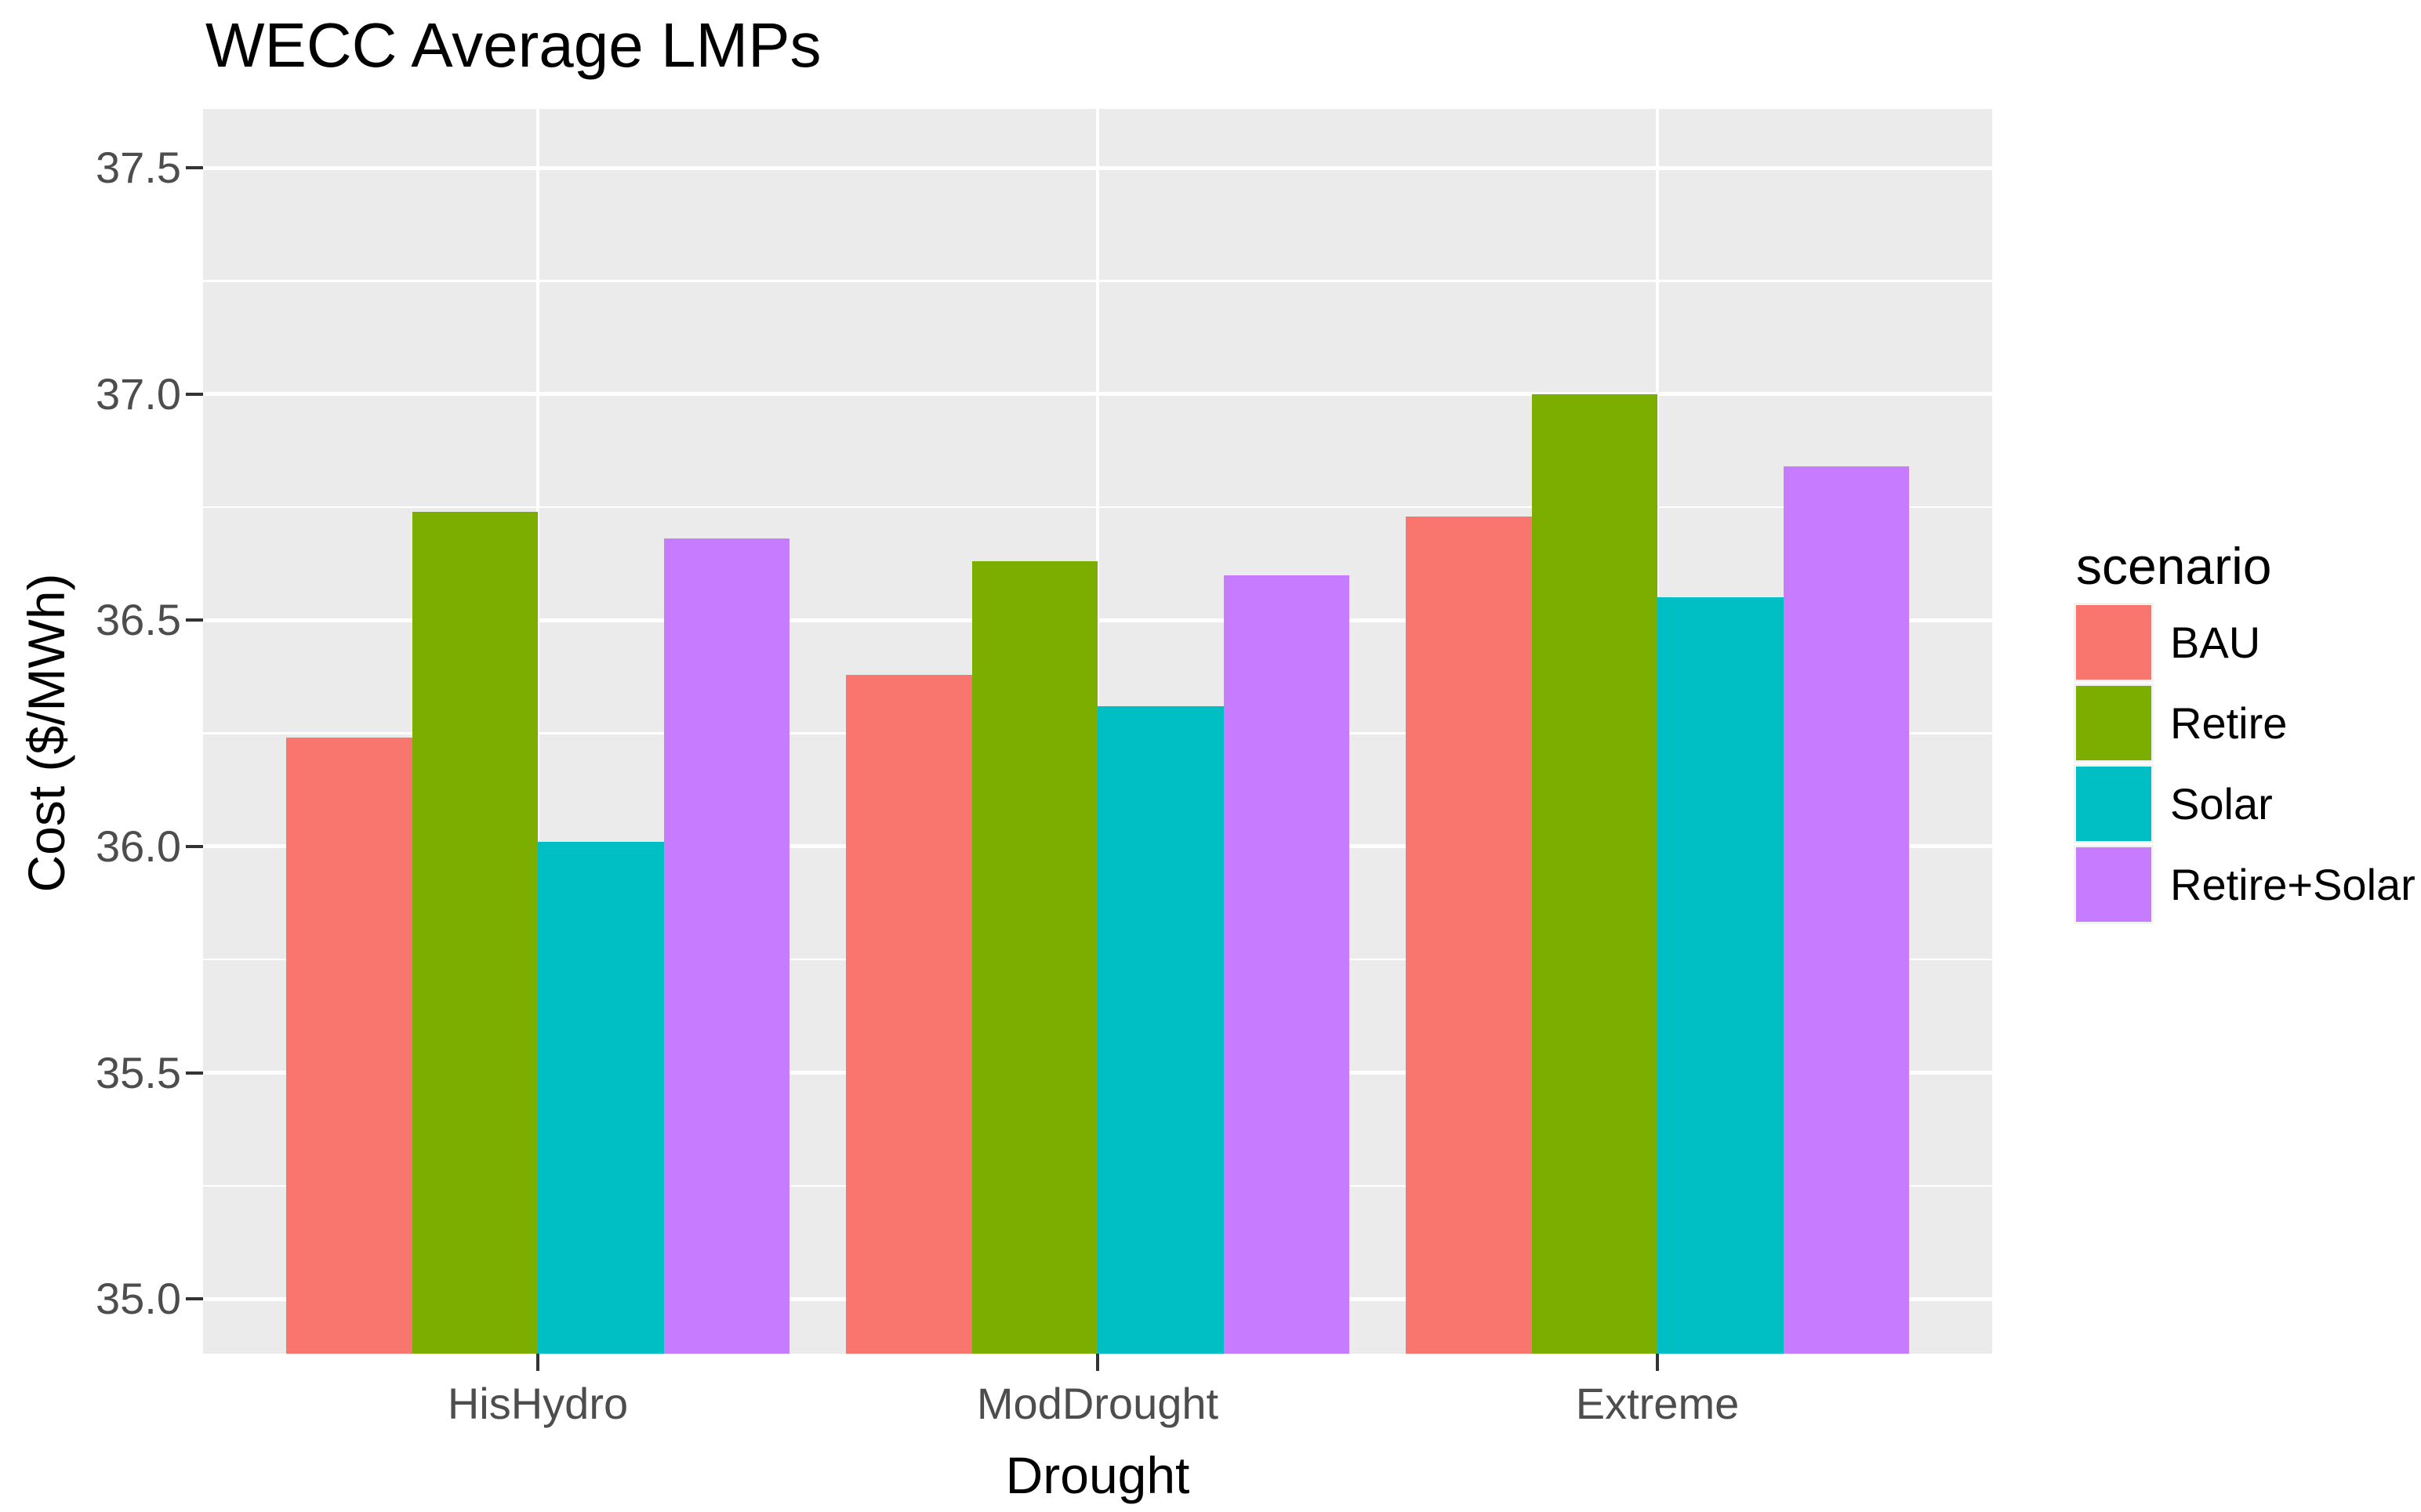 The height and width of the screenshot is (1512, 2421). What do you see at coordinates (475, 932) in the screenshot?
I see `bar-HisHydro-Retire` at bounding box center [475, 932].